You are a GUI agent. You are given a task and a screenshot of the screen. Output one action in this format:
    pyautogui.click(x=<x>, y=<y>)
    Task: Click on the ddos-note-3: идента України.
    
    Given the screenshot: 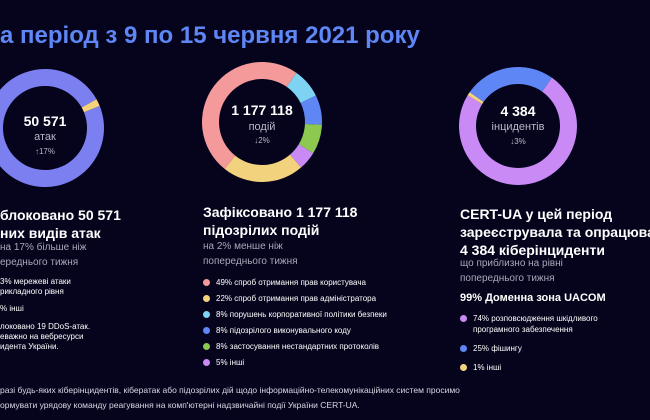 What is the action you would take?
    pyautogui.click(x=29, y=346)
    